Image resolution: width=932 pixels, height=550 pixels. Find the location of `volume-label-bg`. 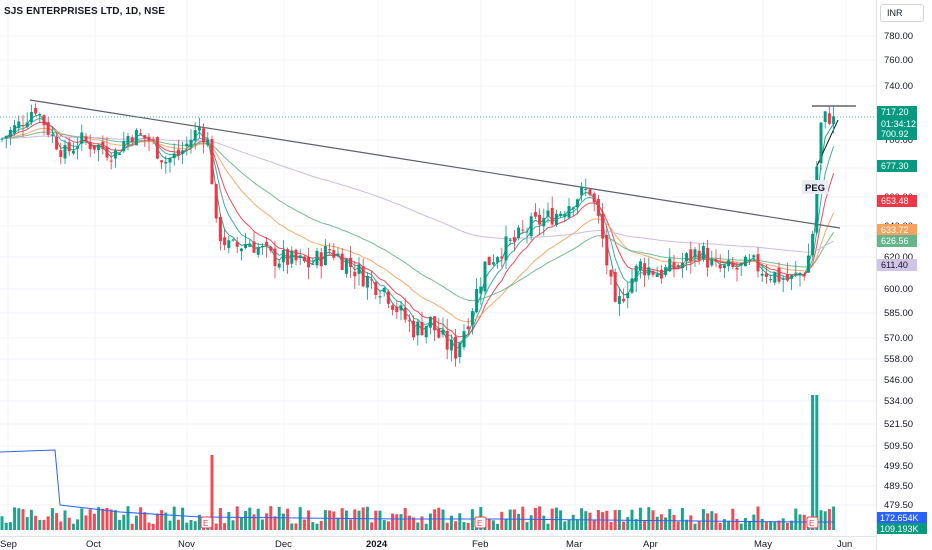

volume-label-bg is located at coordinates (902, 528).